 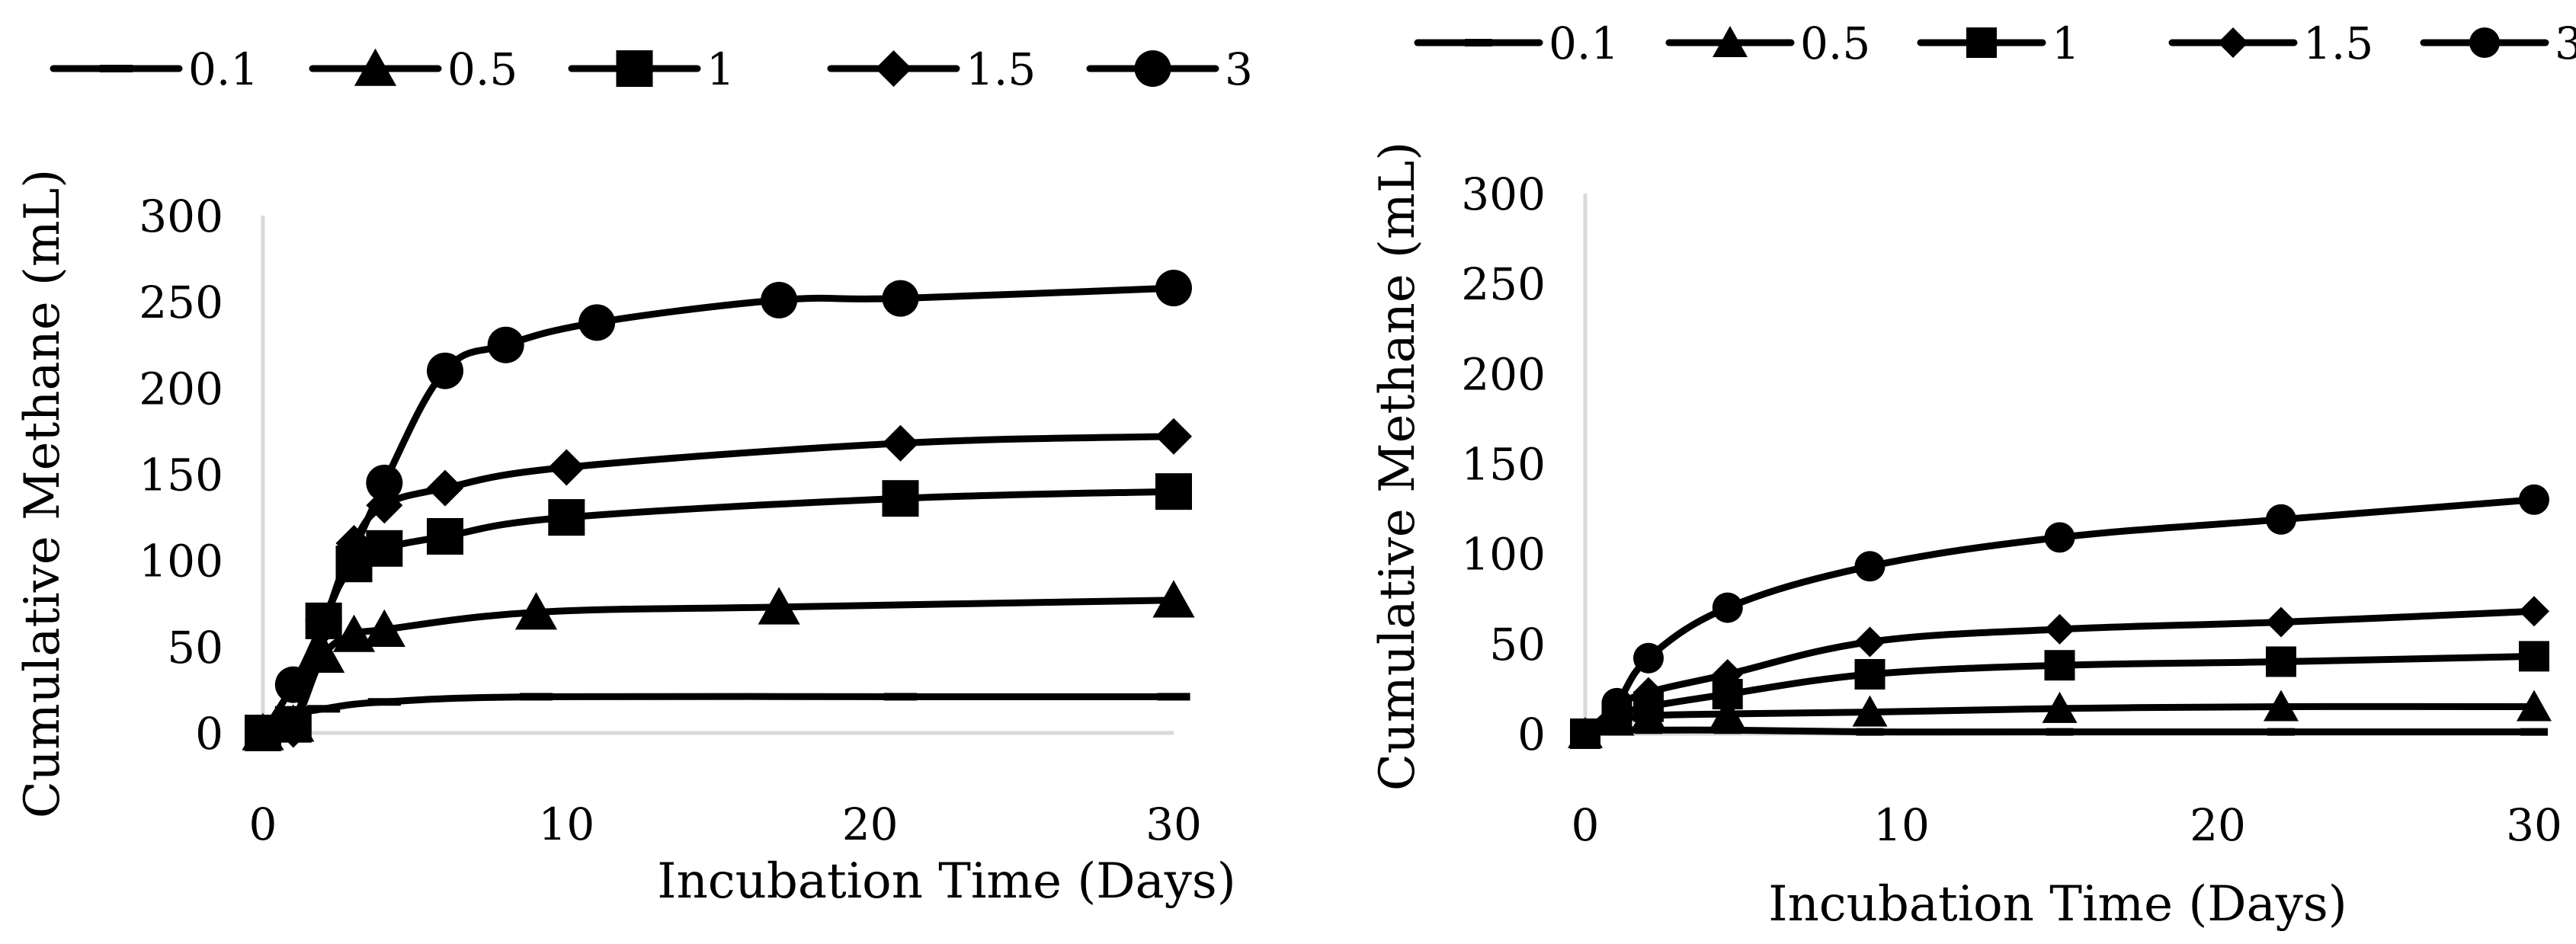 What do you see at coordinates (566, 824) in the screenshot?
I see `chart-1-x-tick-label: 10` at bounding box center [566, 824].